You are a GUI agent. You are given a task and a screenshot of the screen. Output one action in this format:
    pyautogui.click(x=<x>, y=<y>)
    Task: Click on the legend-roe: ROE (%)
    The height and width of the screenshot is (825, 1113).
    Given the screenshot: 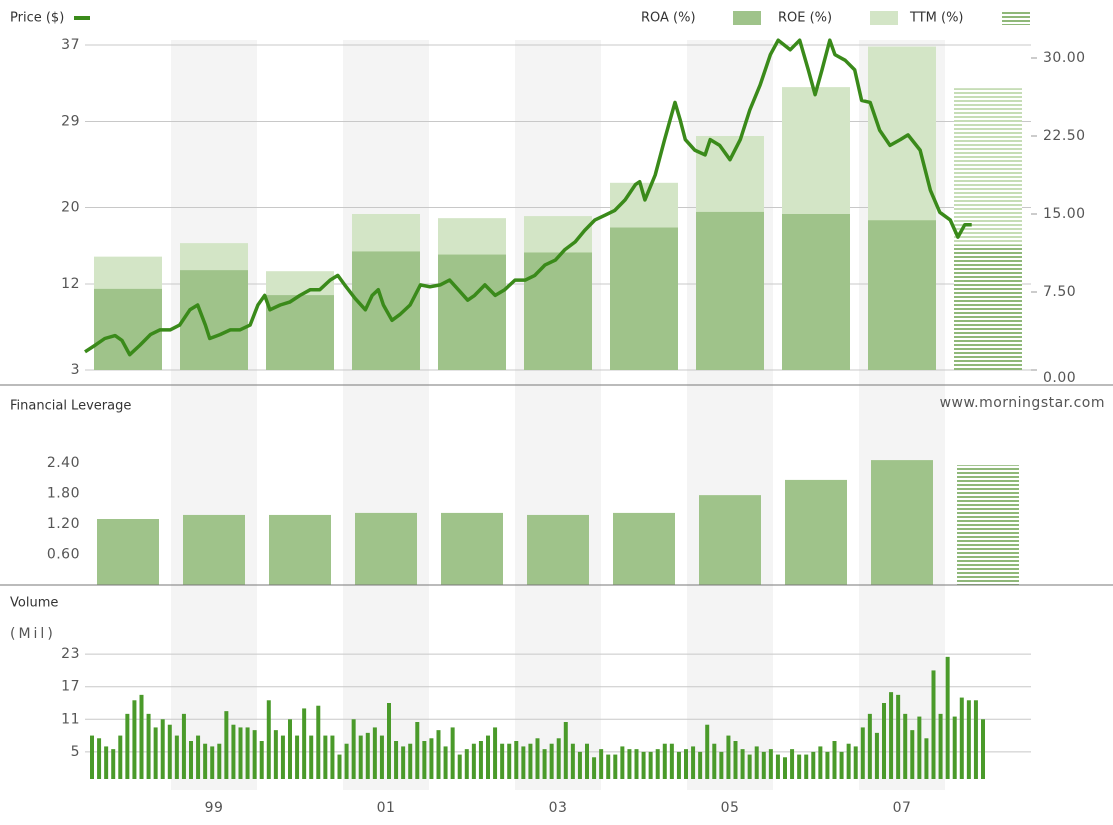 What is the action you would take?
    pyautogui.click(x=805, y=18)
    